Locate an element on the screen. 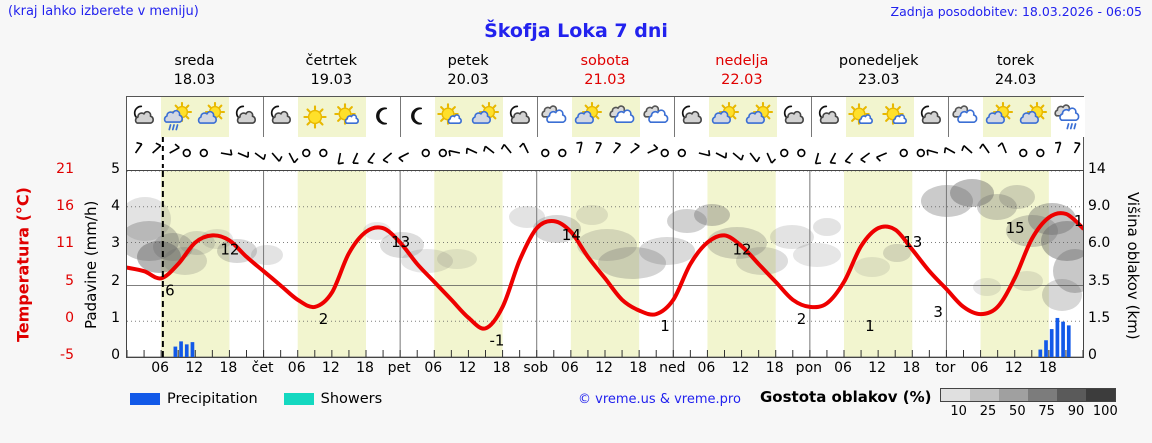 Image resolution: width=1152 pixels, height=443 pixels. cloud-rain-icon is located at coordinates (1068, 117).